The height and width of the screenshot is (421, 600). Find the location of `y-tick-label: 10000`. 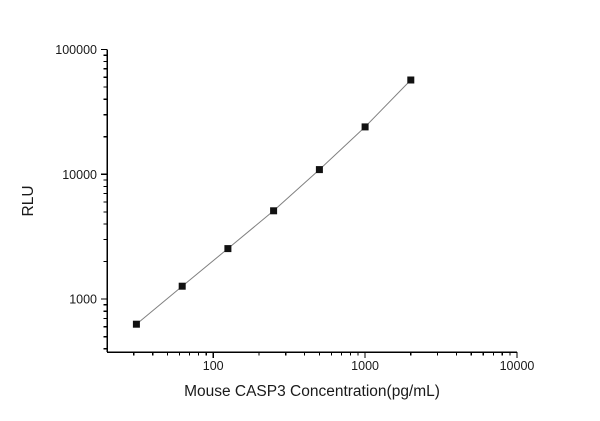

y-tick-label: 10000 is located at coordinates (79, 175).